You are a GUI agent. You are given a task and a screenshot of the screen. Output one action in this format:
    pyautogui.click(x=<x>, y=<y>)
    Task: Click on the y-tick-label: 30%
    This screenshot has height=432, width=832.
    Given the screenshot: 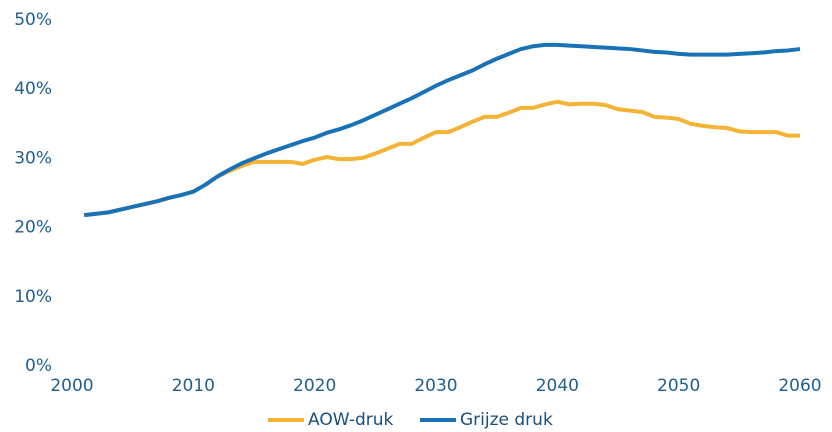 What is the action you would take?
    pyautogui.click(x=33, y=158)
    